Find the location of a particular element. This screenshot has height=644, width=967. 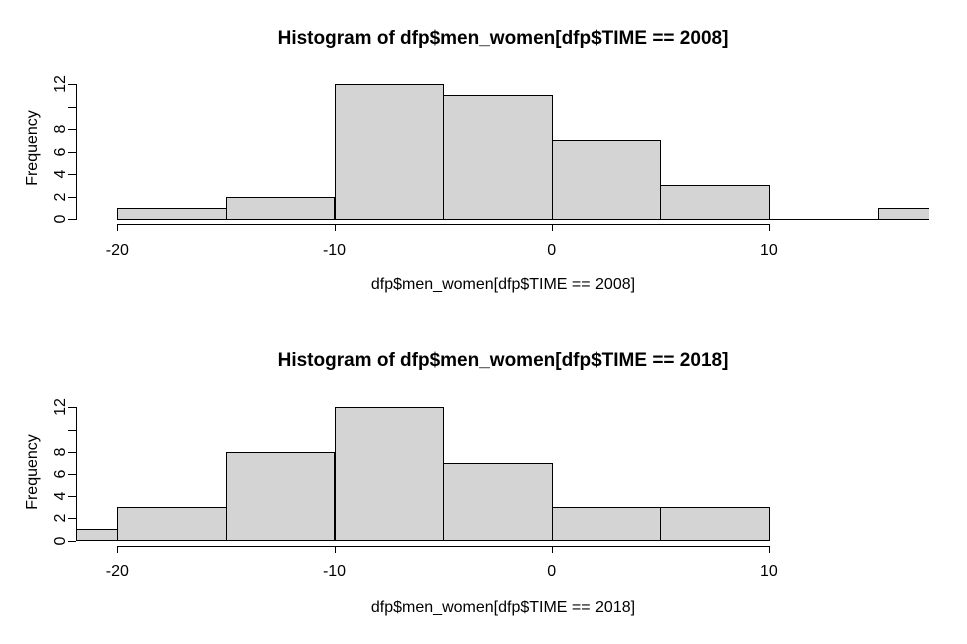

y-axis-label-2018: Frequency is located at coordinates (32, 472).